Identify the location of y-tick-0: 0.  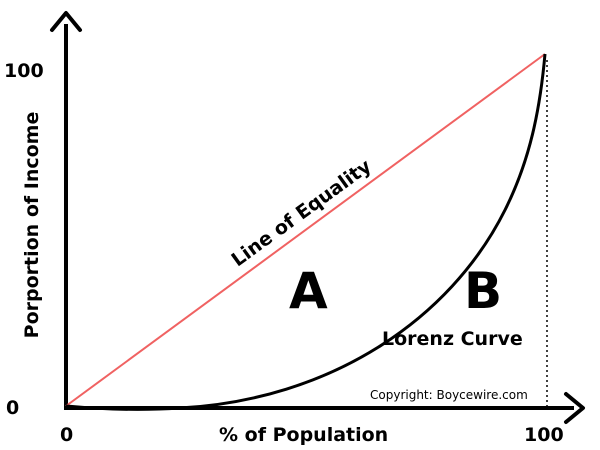
(12, 408).